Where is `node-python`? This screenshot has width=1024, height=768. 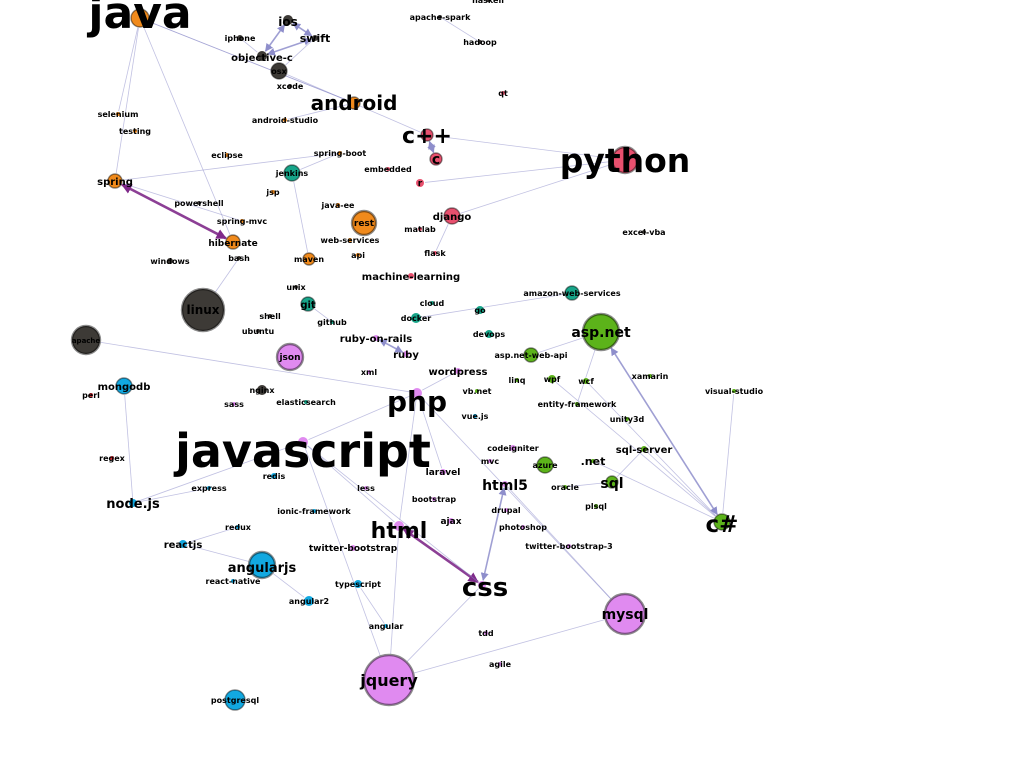 node-python is located at coordinates (625, 160).